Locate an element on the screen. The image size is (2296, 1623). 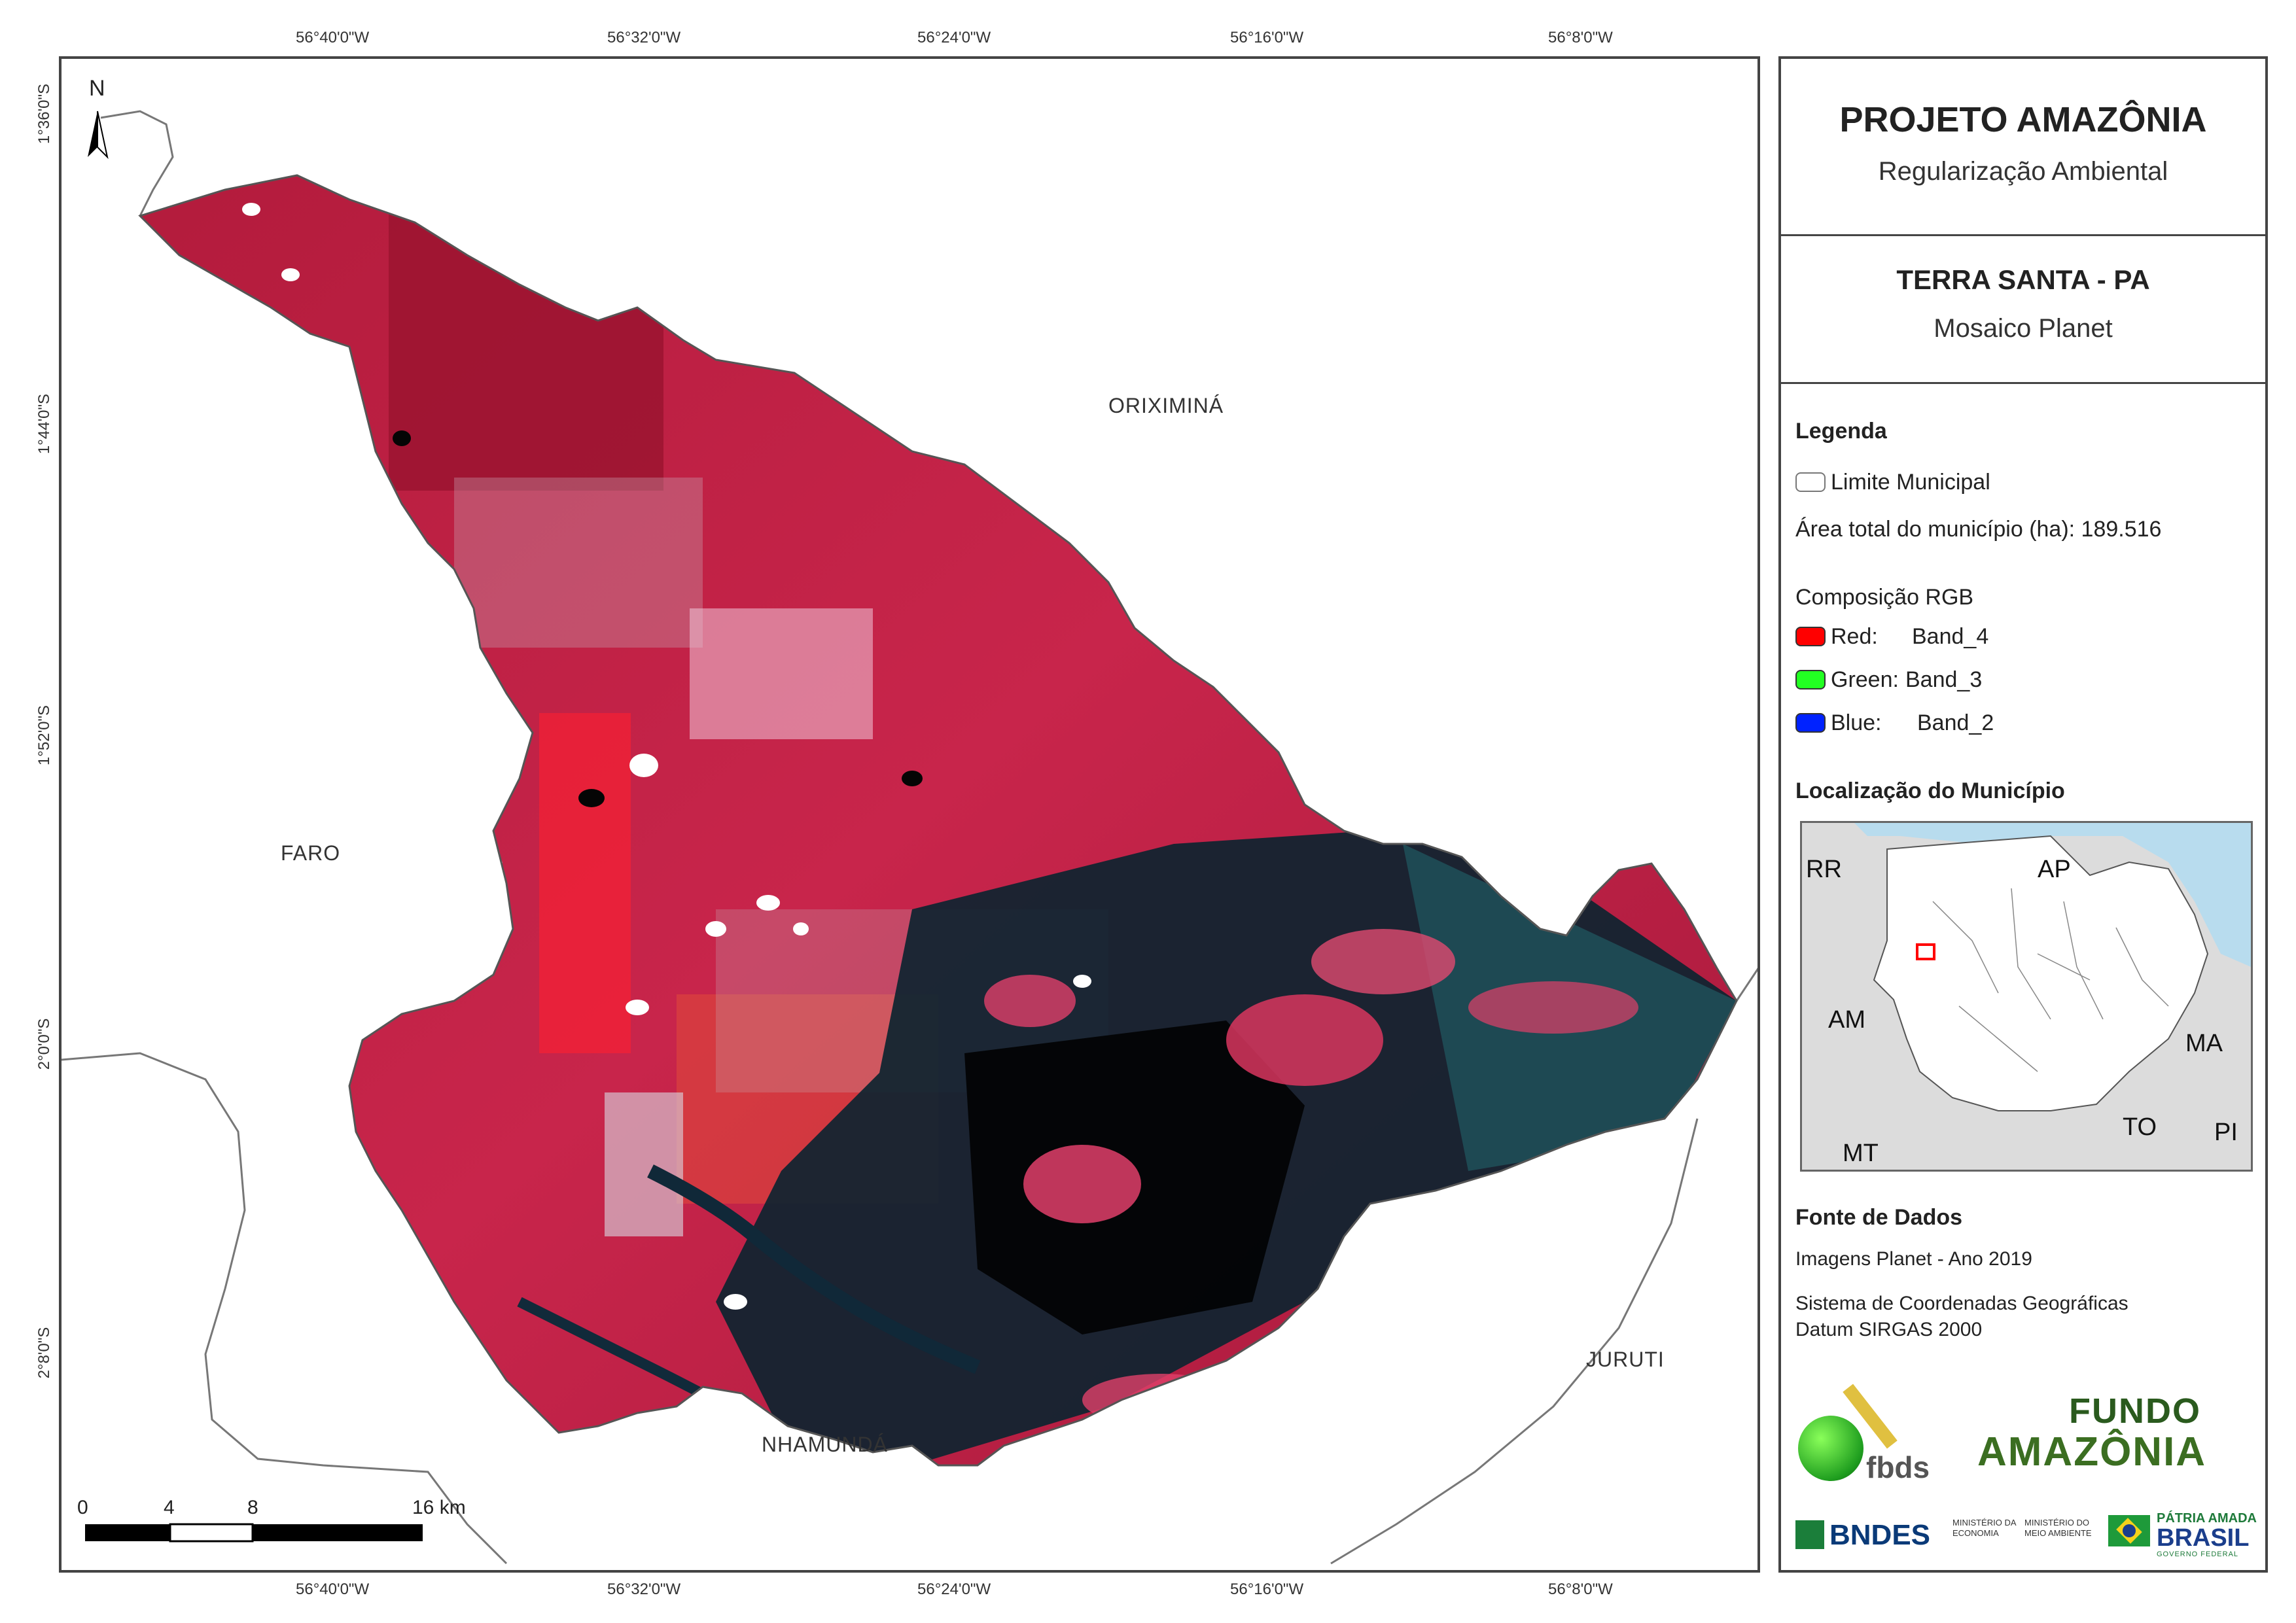
green-swatch is located at coordinates (1811, 679).